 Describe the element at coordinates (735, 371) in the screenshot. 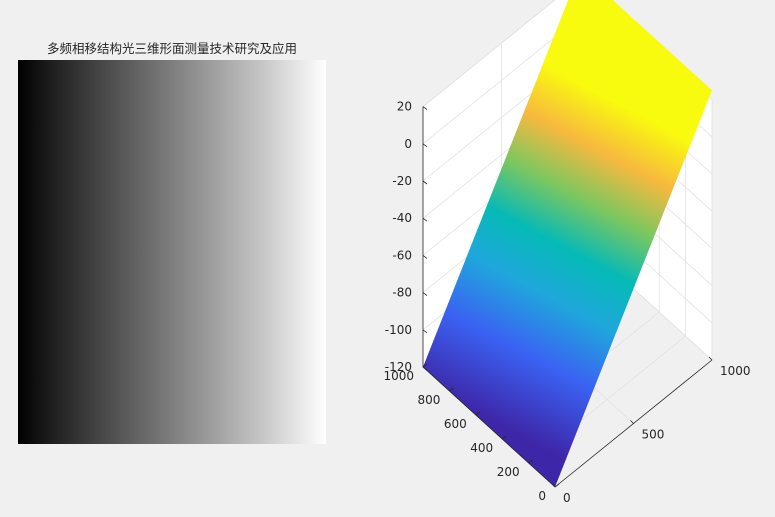

I see `x-tick-label: 1000` at that location.